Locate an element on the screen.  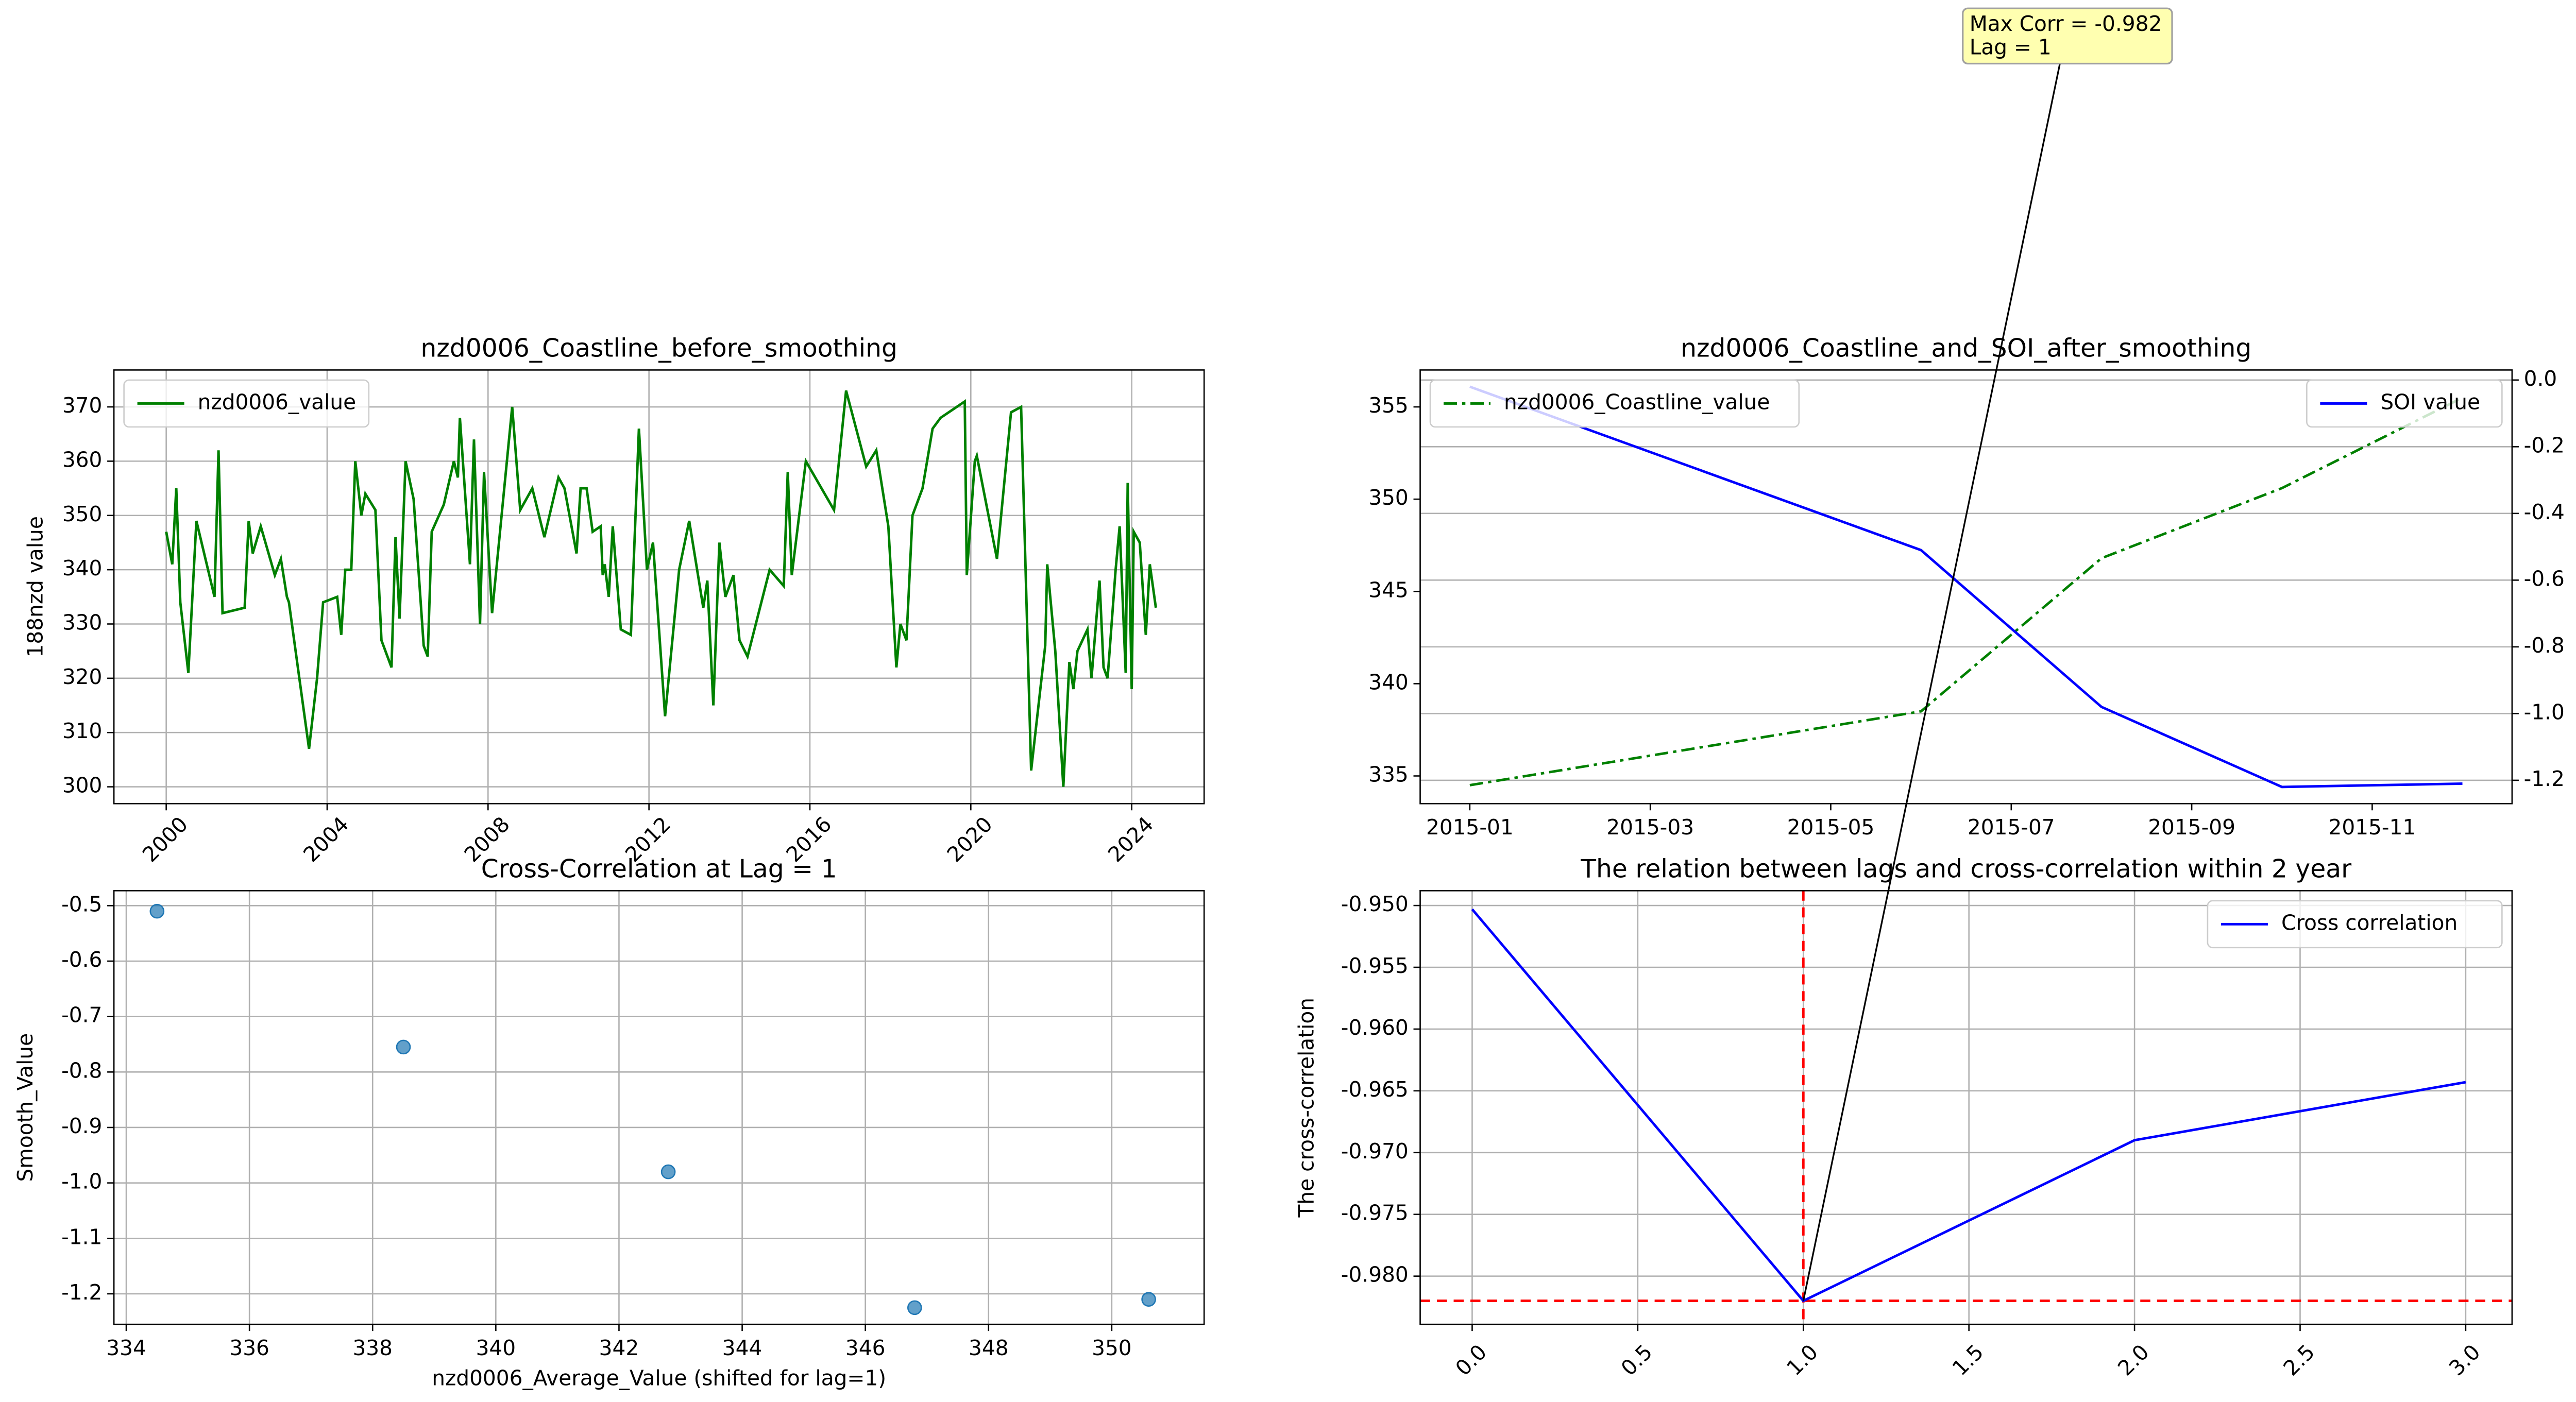
y2-tick-label: 0.0 is located at coordinates (2540, 378).